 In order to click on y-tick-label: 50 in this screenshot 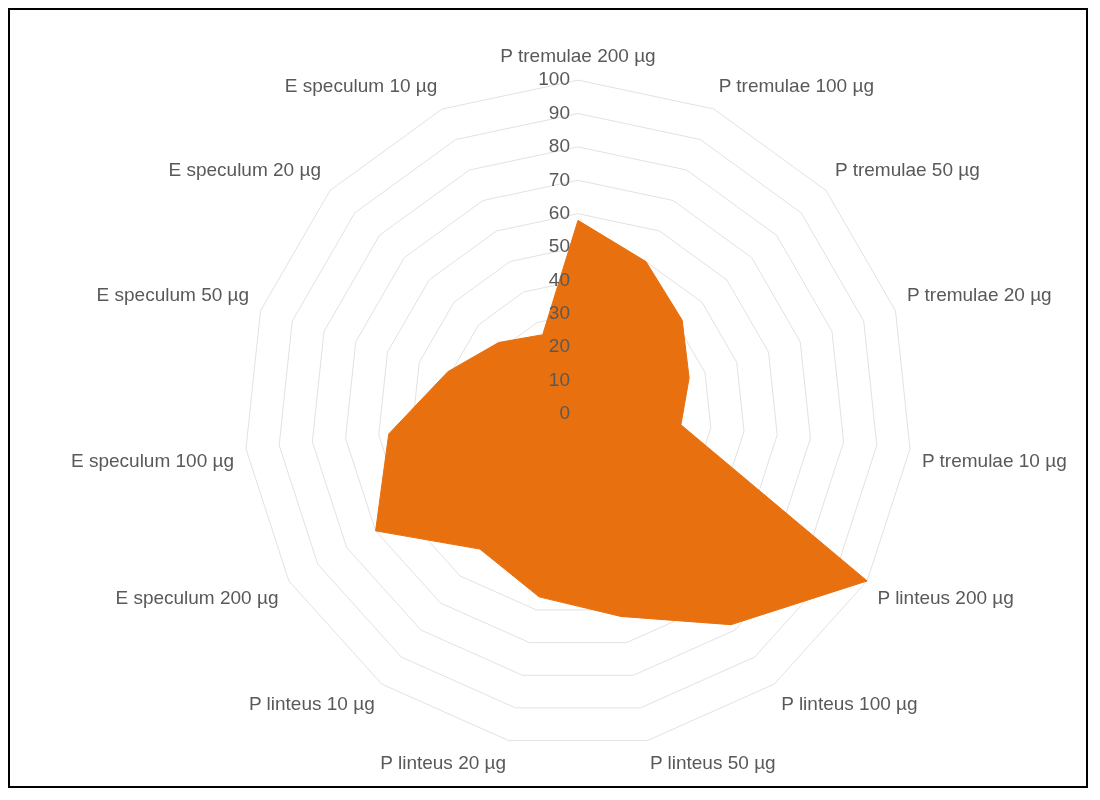, I will do `click(559, 246)`.